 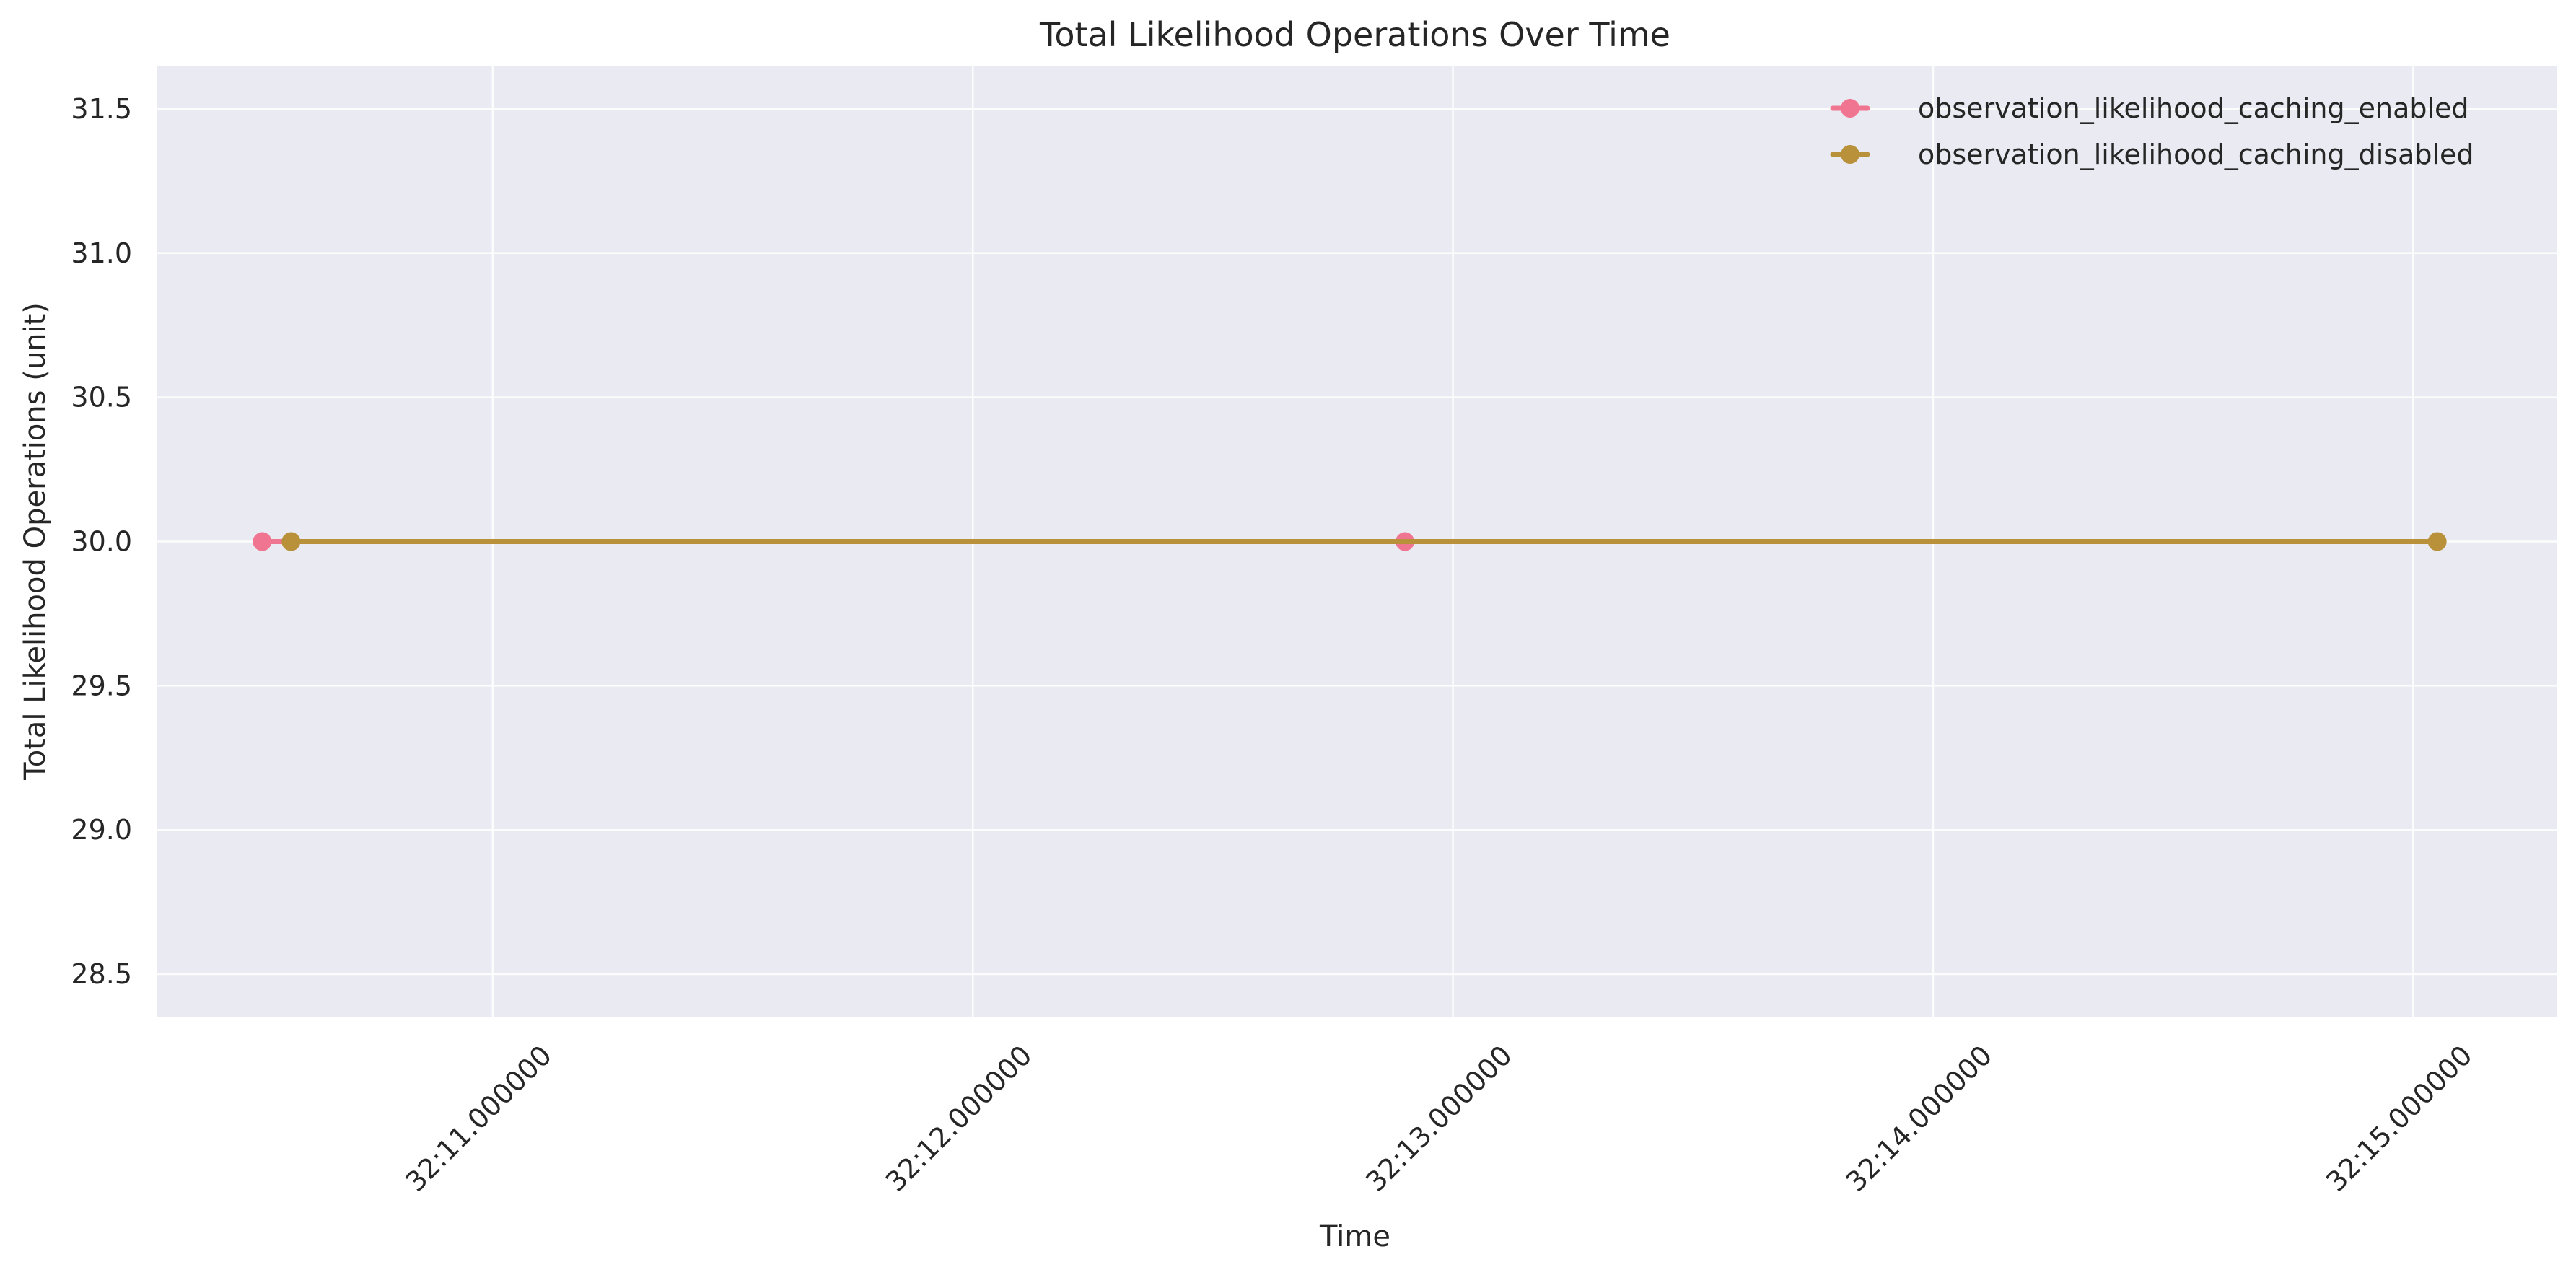 What do you see at coordinates (101, 686) in the screenshot?
I see `y-tick-label: 29.5` at bounding box center [101, 686].